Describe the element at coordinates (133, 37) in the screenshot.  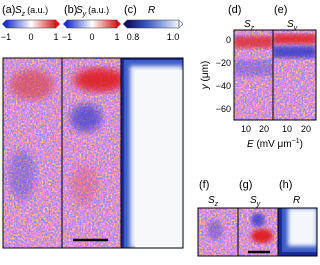
I see `colorbar-tick-label: 0.8` at that location.